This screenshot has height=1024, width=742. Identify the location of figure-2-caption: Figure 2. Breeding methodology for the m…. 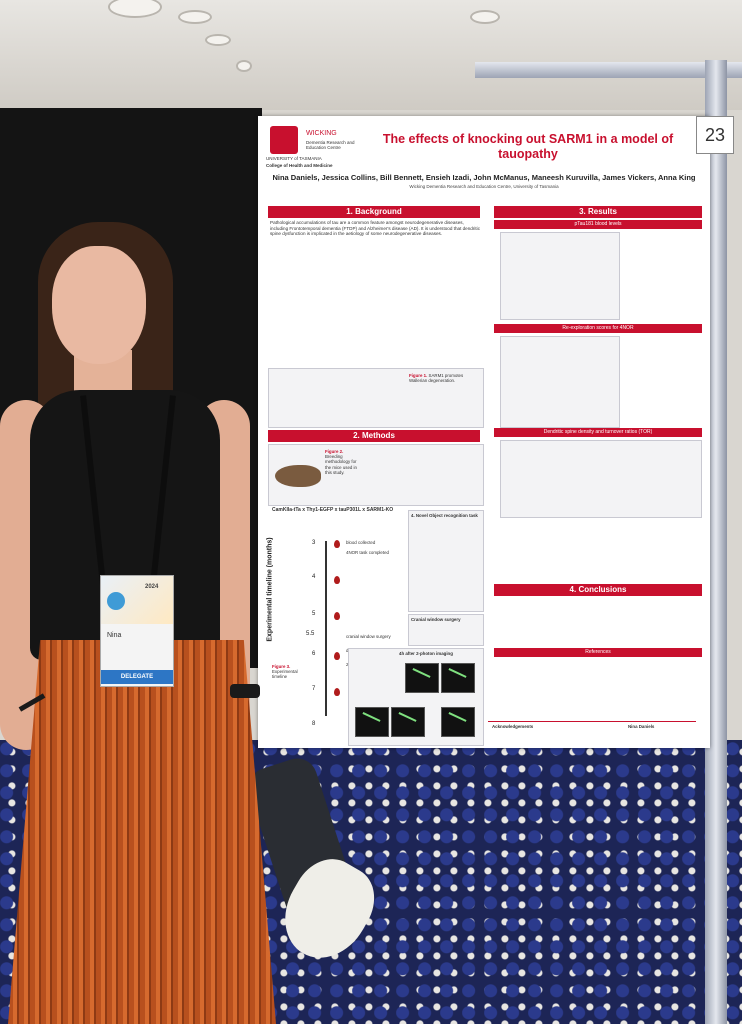
(343, 462).